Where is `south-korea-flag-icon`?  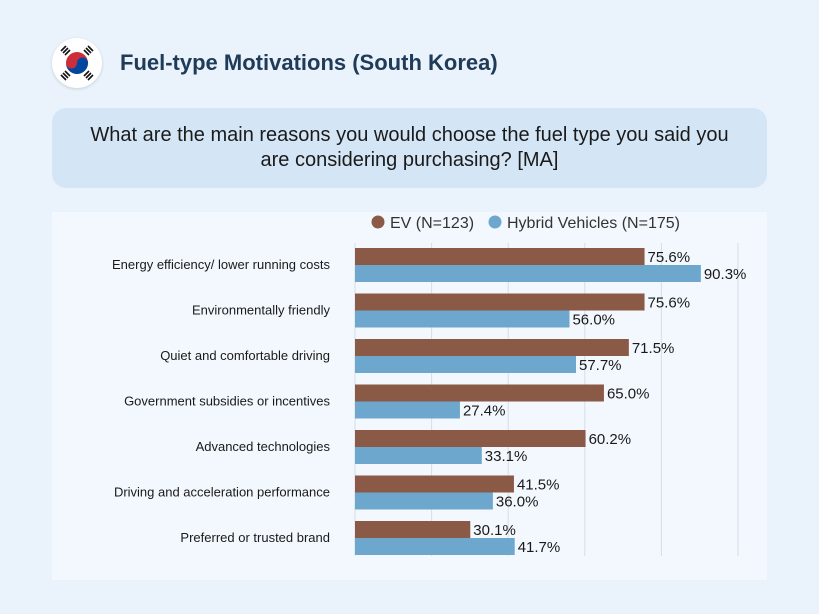 south-korea-flag-icon is located at coordinates (77, 63).